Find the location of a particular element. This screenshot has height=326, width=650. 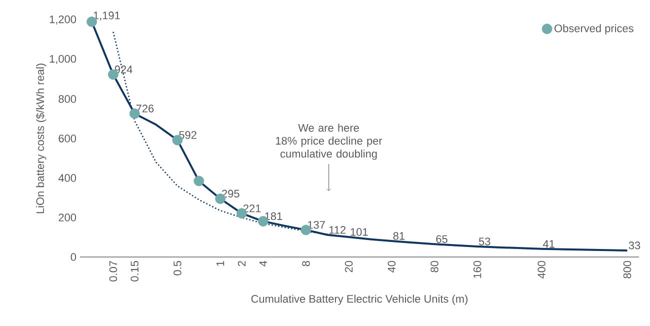

y-tick-label: 800 is located at coordinates (67, 99).